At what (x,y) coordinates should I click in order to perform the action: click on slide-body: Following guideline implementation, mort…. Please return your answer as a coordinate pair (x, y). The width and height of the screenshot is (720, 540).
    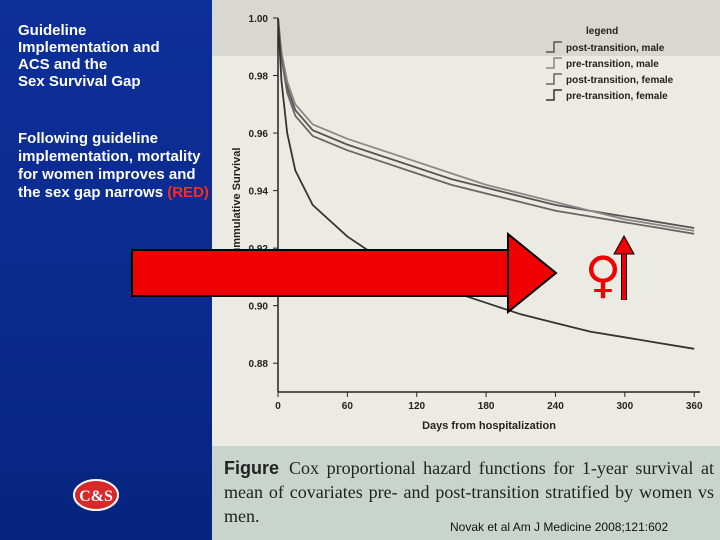
    Looking at the image, I should click on (115, 166).